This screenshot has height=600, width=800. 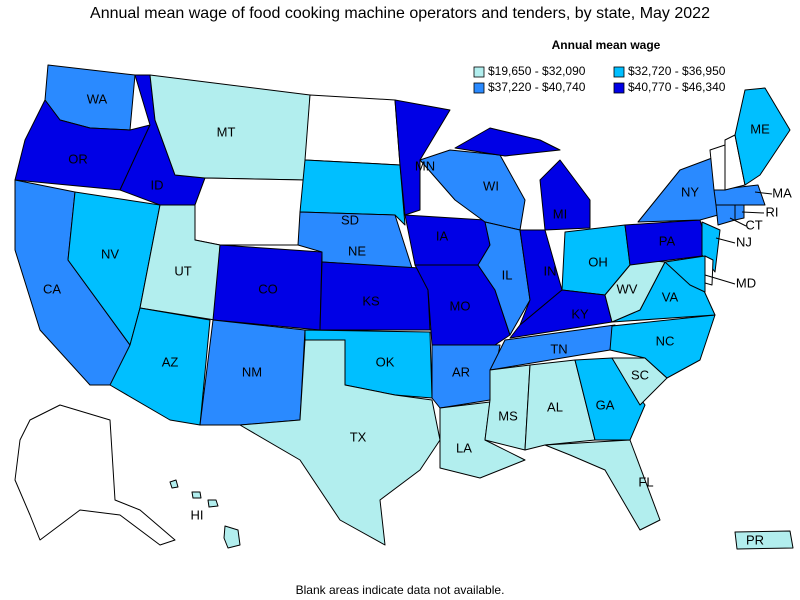 What do you see at coordinates (252, 371) in the screenshot?
I see `state-label: NM` at bounding box center [252, 371].